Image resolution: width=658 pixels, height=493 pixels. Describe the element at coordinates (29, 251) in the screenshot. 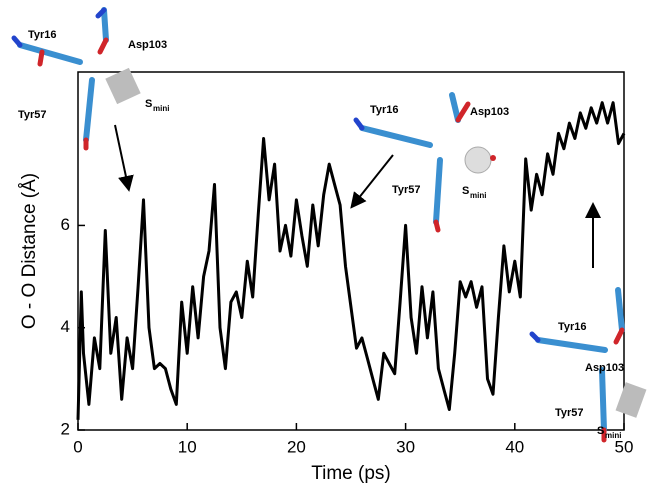

I see `y-axis-label: O - O Distance (Å)` at that location.